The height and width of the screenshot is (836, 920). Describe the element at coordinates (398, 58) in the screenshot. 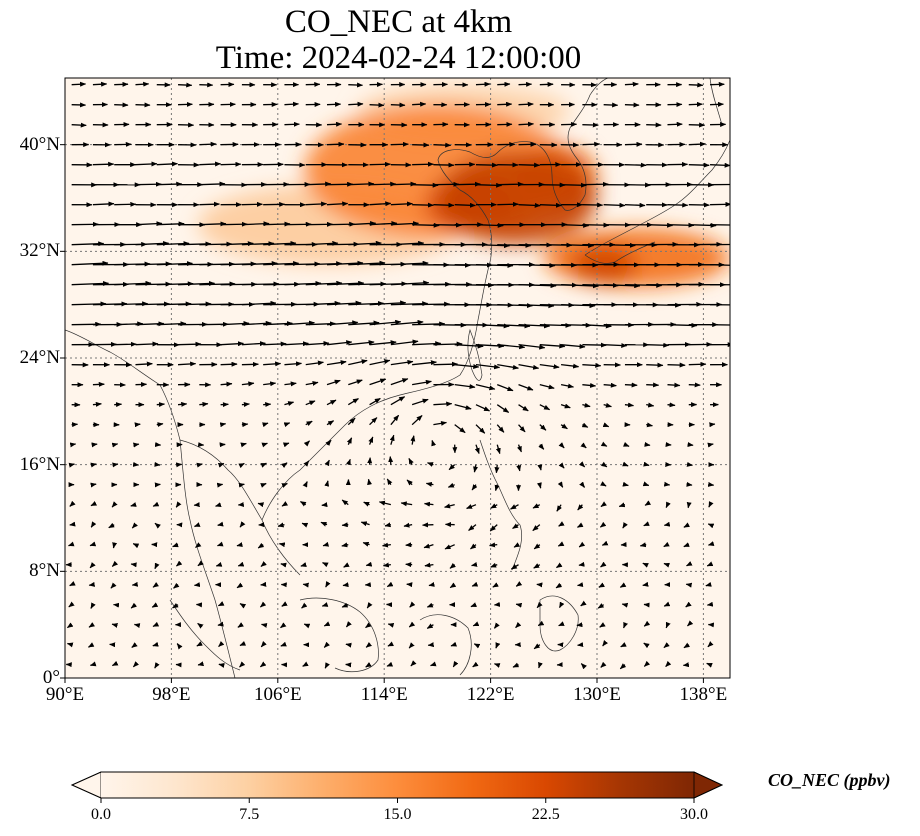

I see `chart-subtitle-time: Time: 2024-02-24 12:00:00` at that location.